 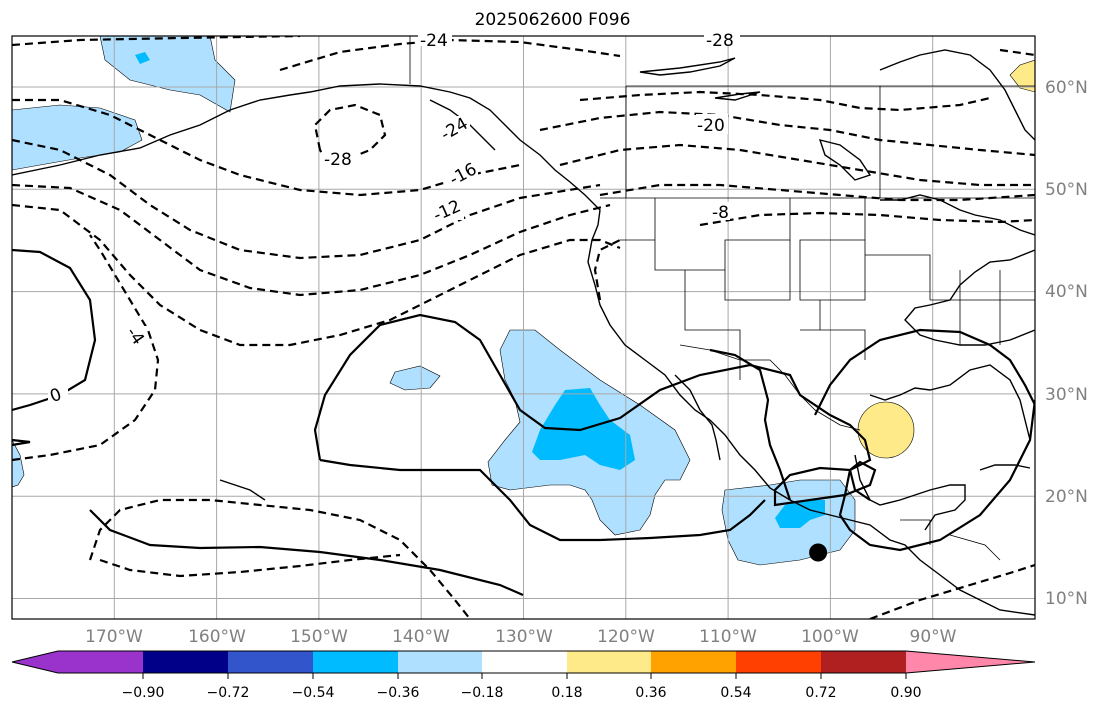 What do you see at coordinates (228, 693) in the screenshot?
I see `colorbar-tick-label: −0.72` at bounding box center [228, 693].